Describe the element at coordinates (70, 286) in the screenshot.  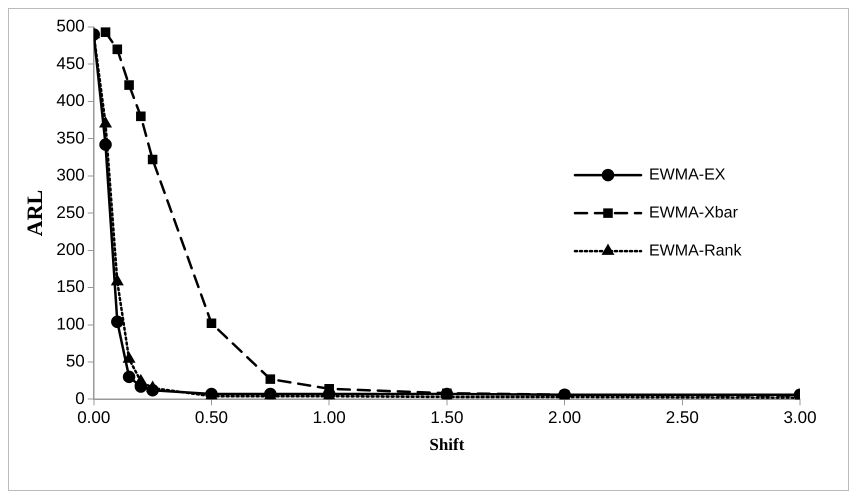
I see `y-tick-label: 150` at that location.